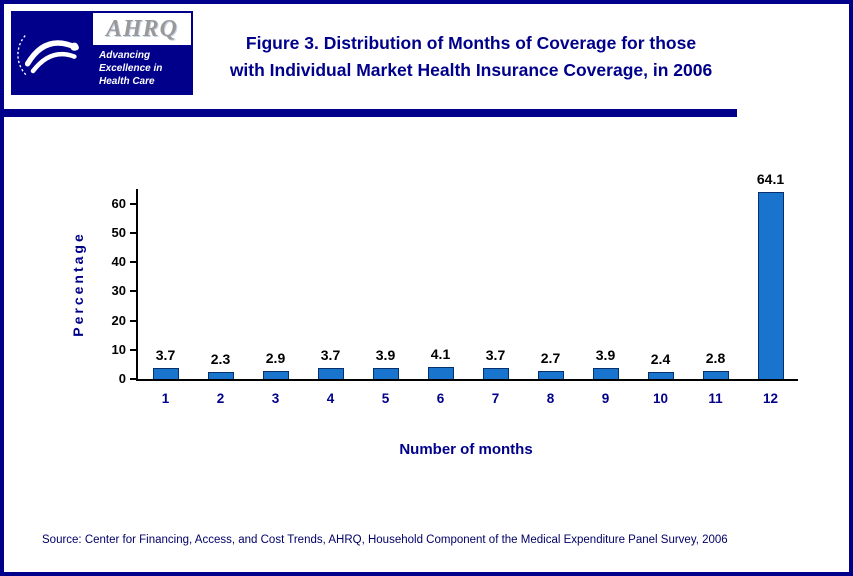 Image resolution: width=853 pixels, height=576 pixels. What do you see at coordinates (125, 55) in the screenshot?
I see `ahrq-tagline-line: Advancing` at bounding box center [125, 55].